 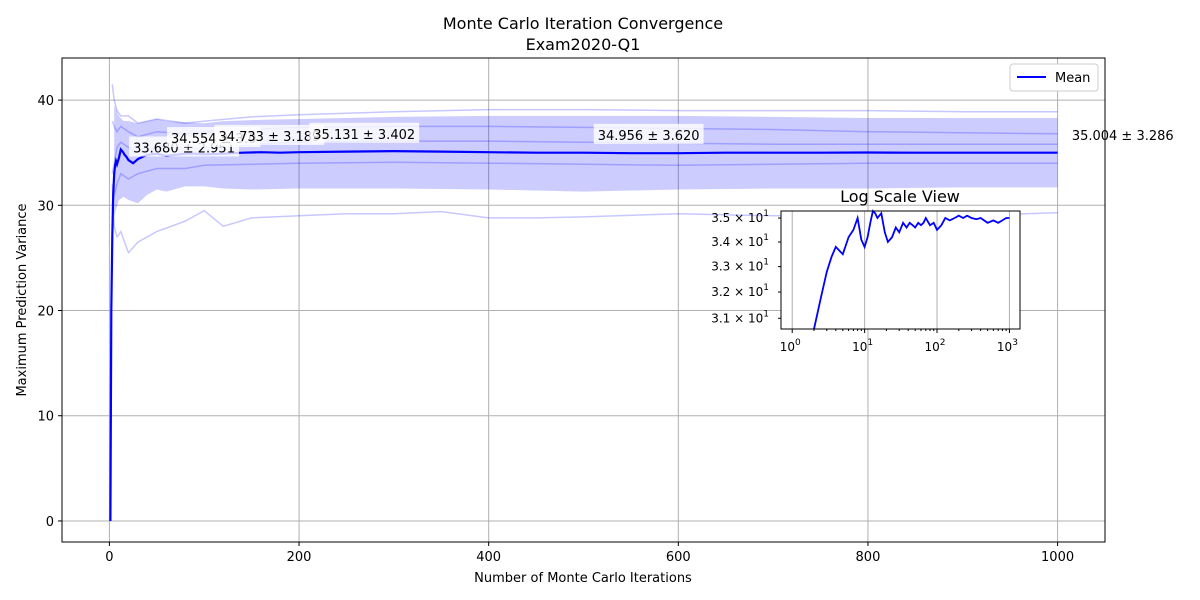 What do you see at coordinates (678, 557) in the screenshot?
I see `x-tick-label: 600` at bounding box center [678, 557].